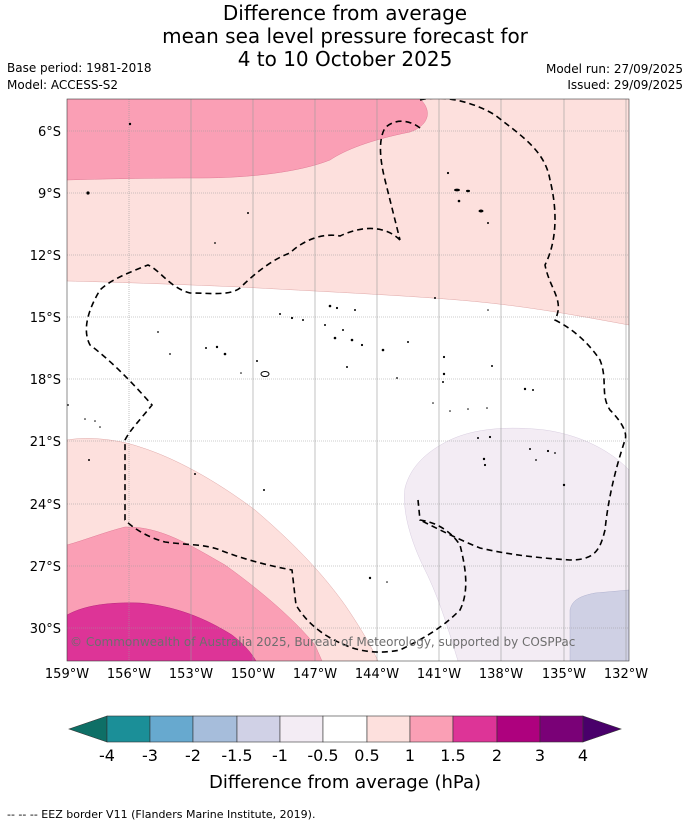 Image resolution: width=690 pixels, height=827 pixels. I want to click on eez-border-french-polynesia-west, so click(400, 180).